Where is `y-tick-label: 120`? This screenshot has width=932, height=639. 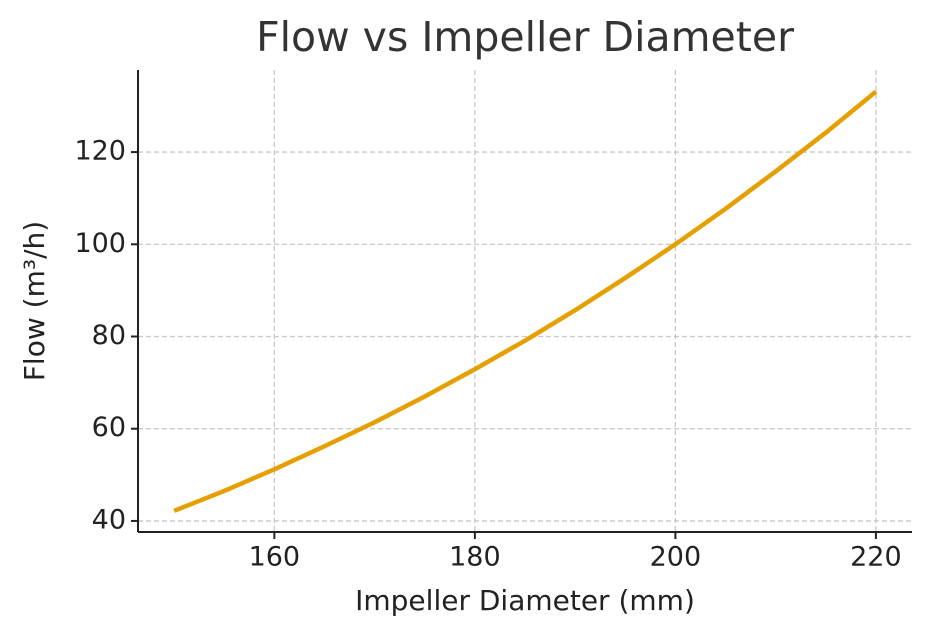 y-tick-label: 120 is located at coordinates (100, 151).